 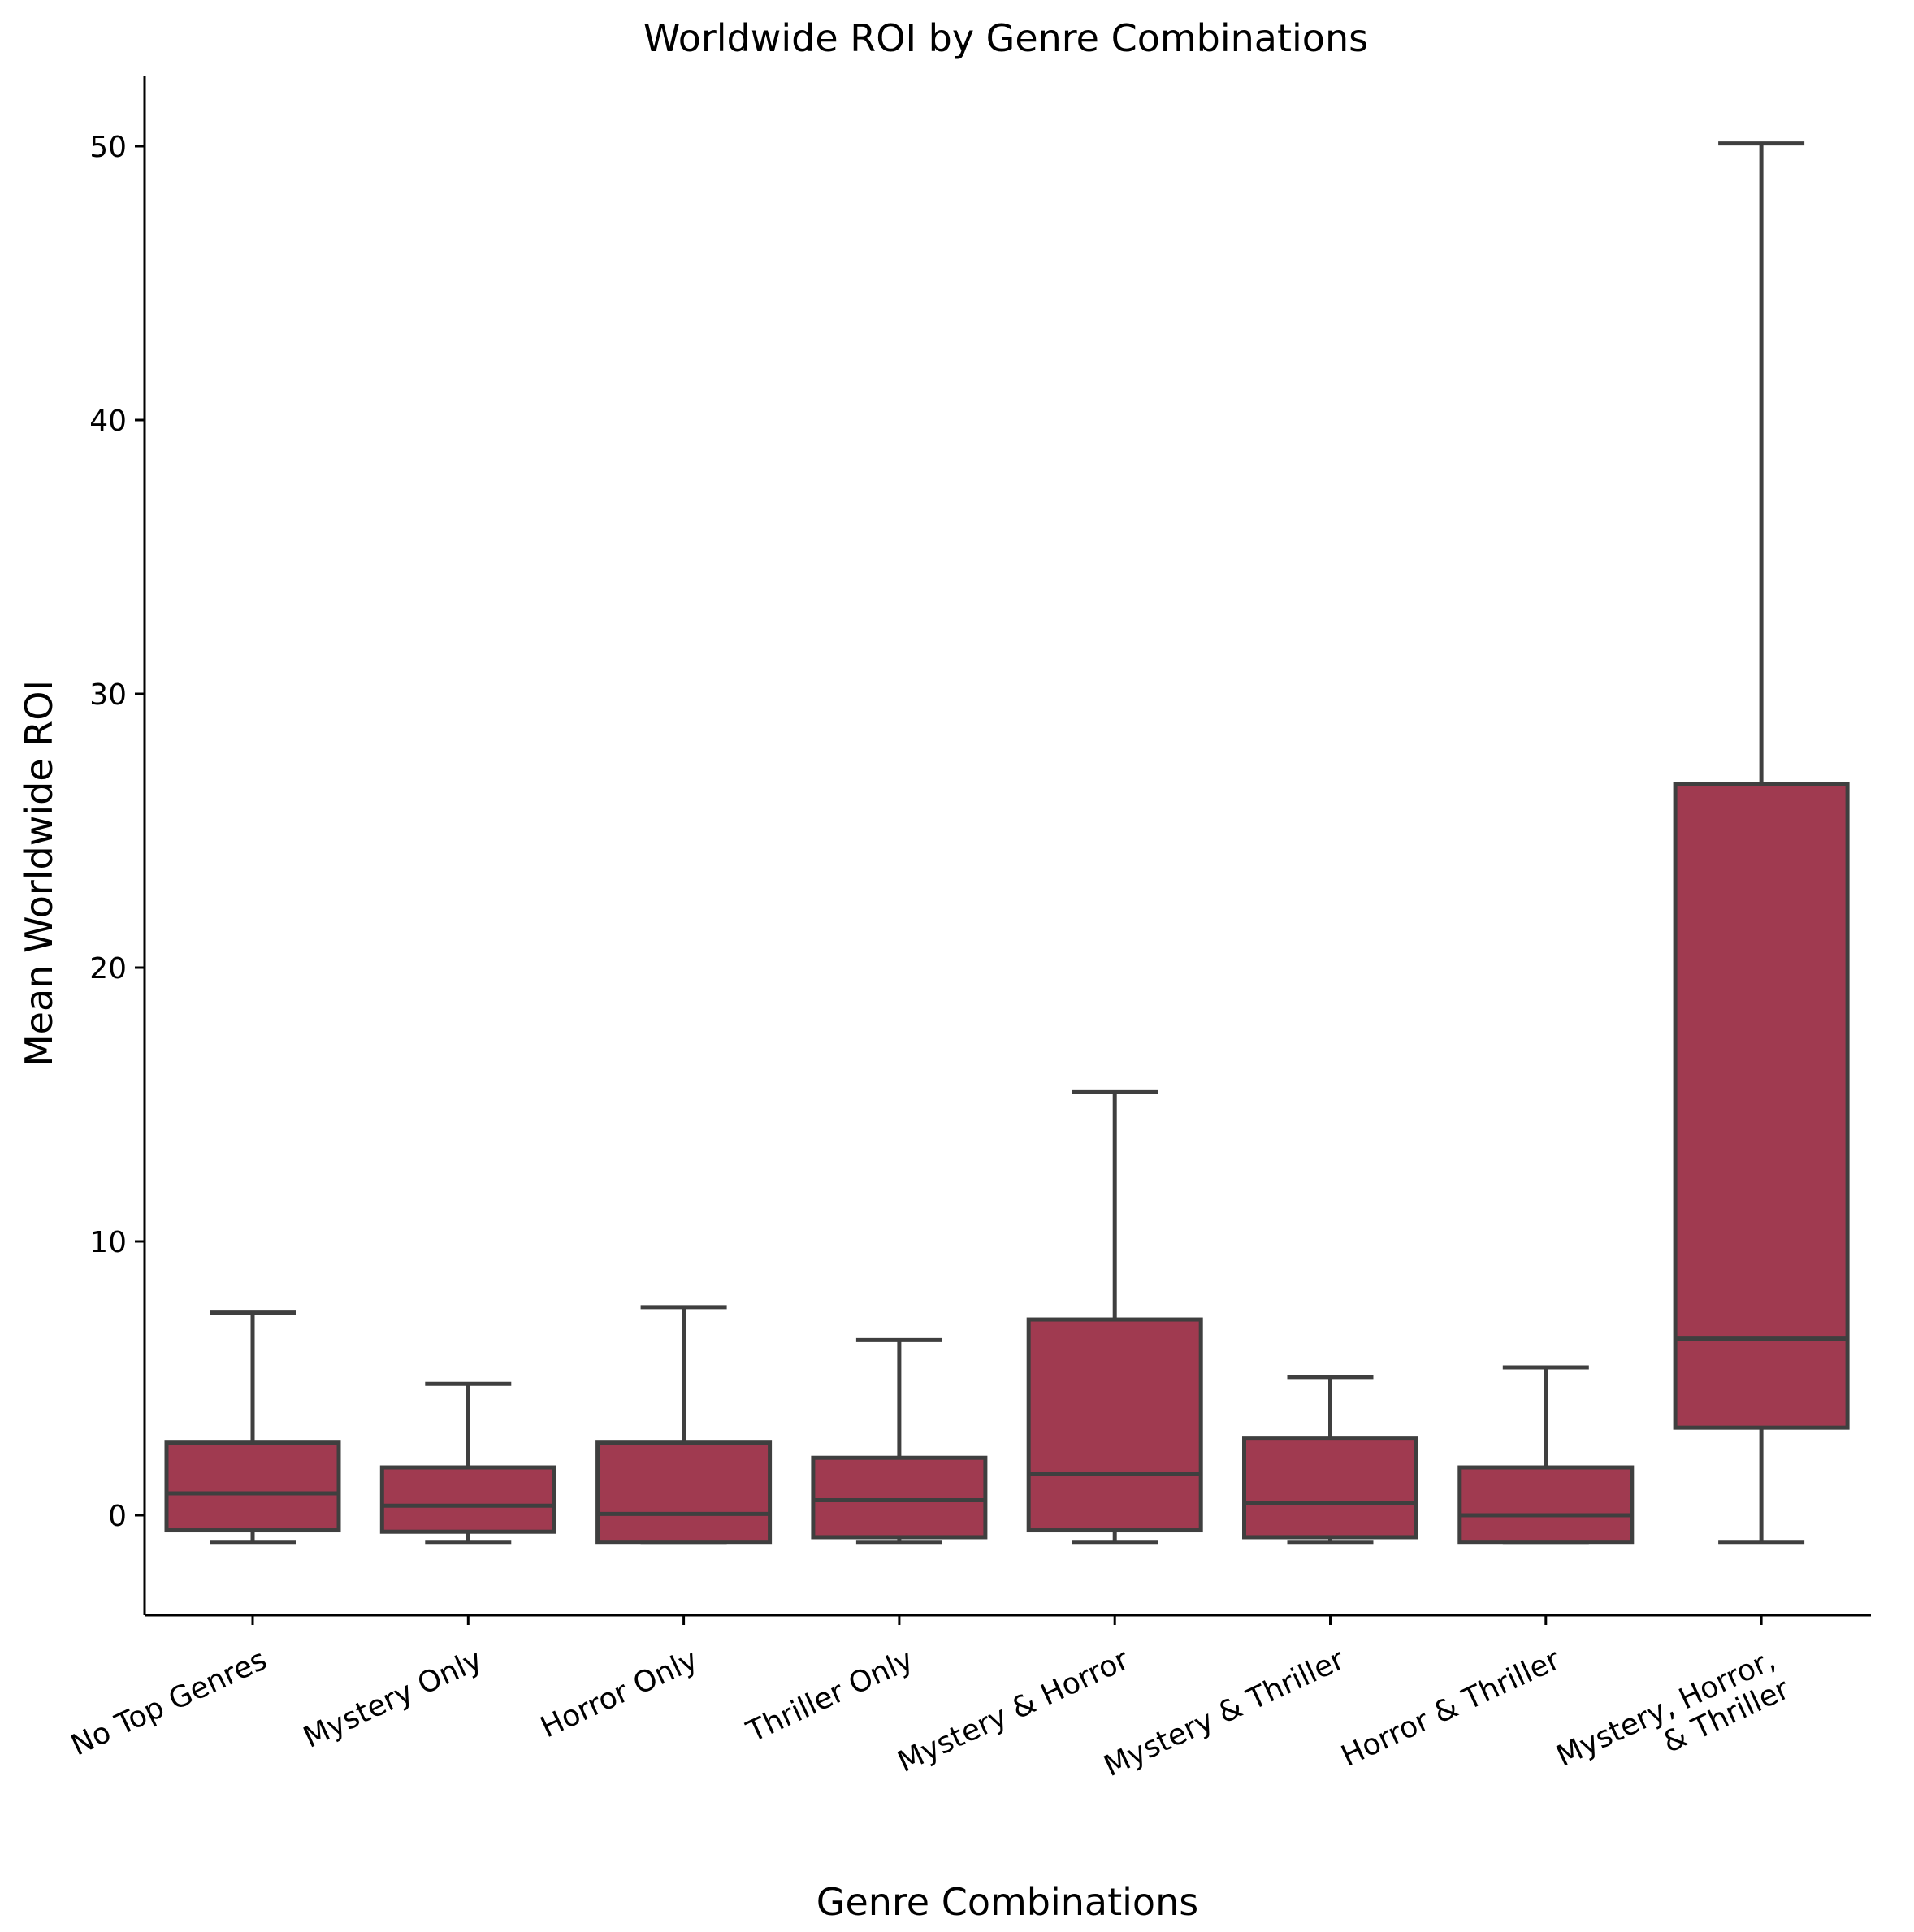 I want to click on x-tick-label-line: No Top Genres, so click(x=168, y=1702).